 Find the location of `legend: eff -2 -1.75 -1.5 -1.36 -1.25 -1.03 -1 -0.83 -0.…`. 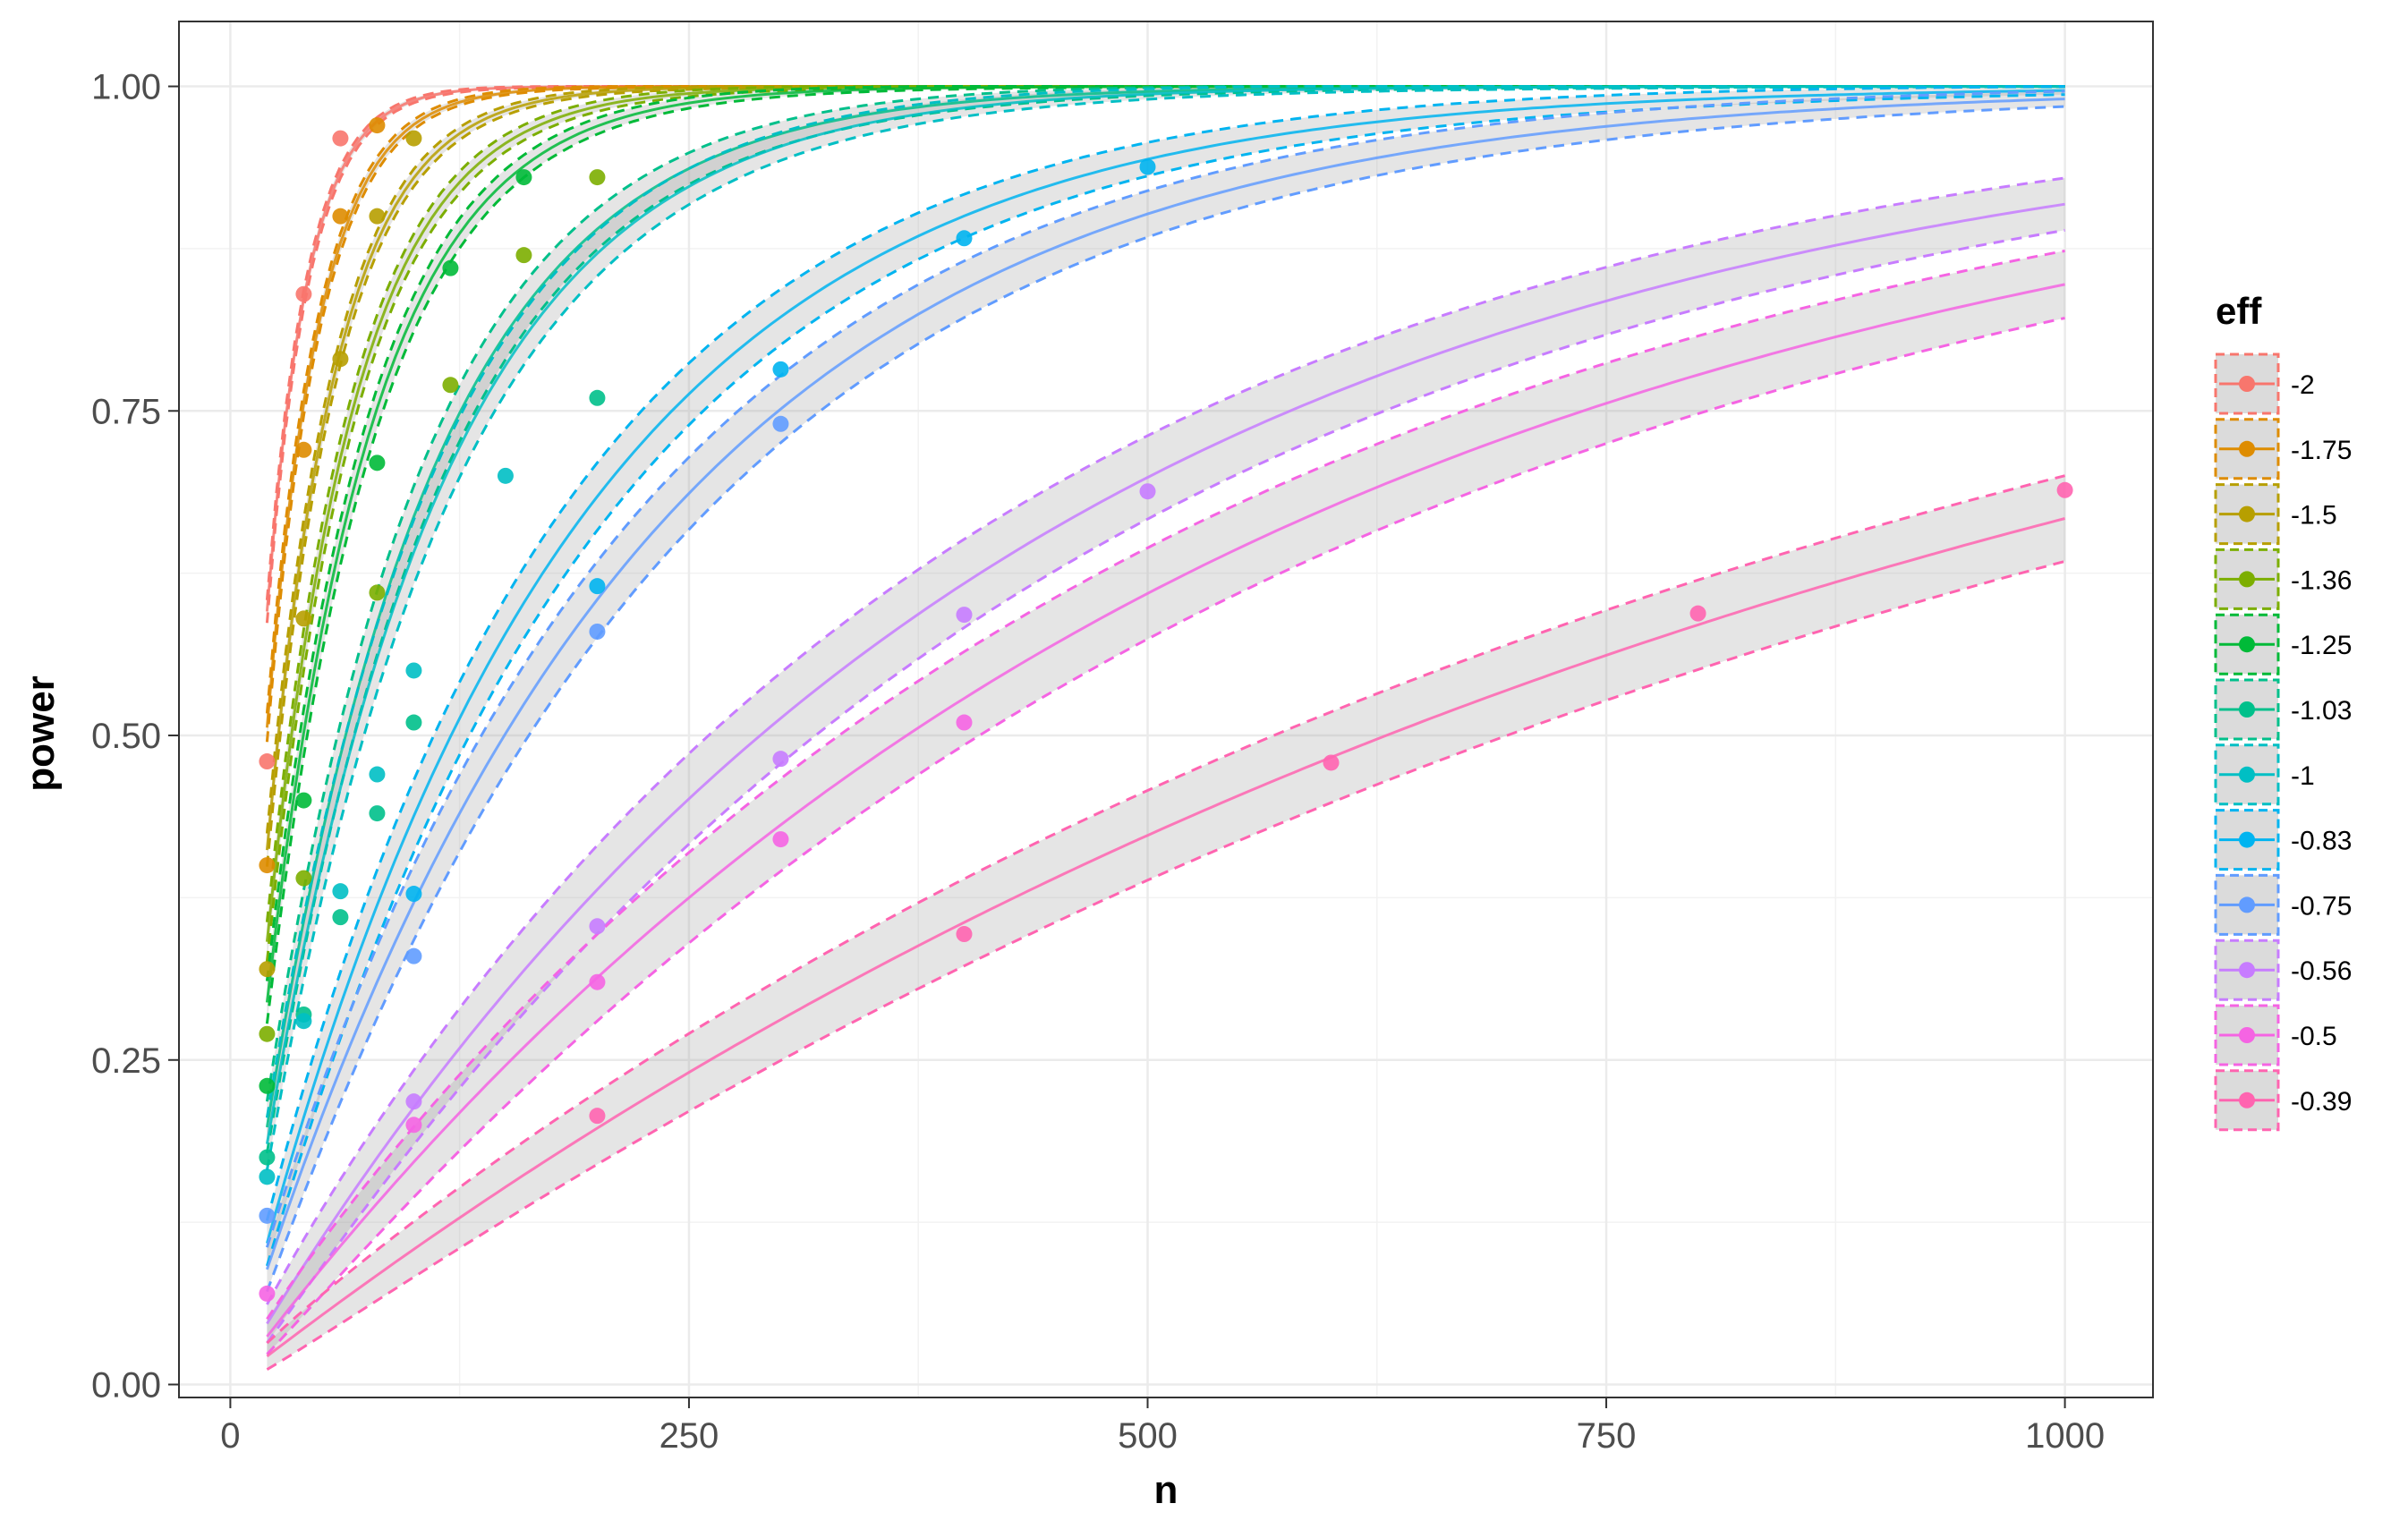

legend: eff -2 -1.75 -1.5 -1.36 -1.25 -1.03 -1 -0.83 -0.… is located at coordinates (2283, 711).